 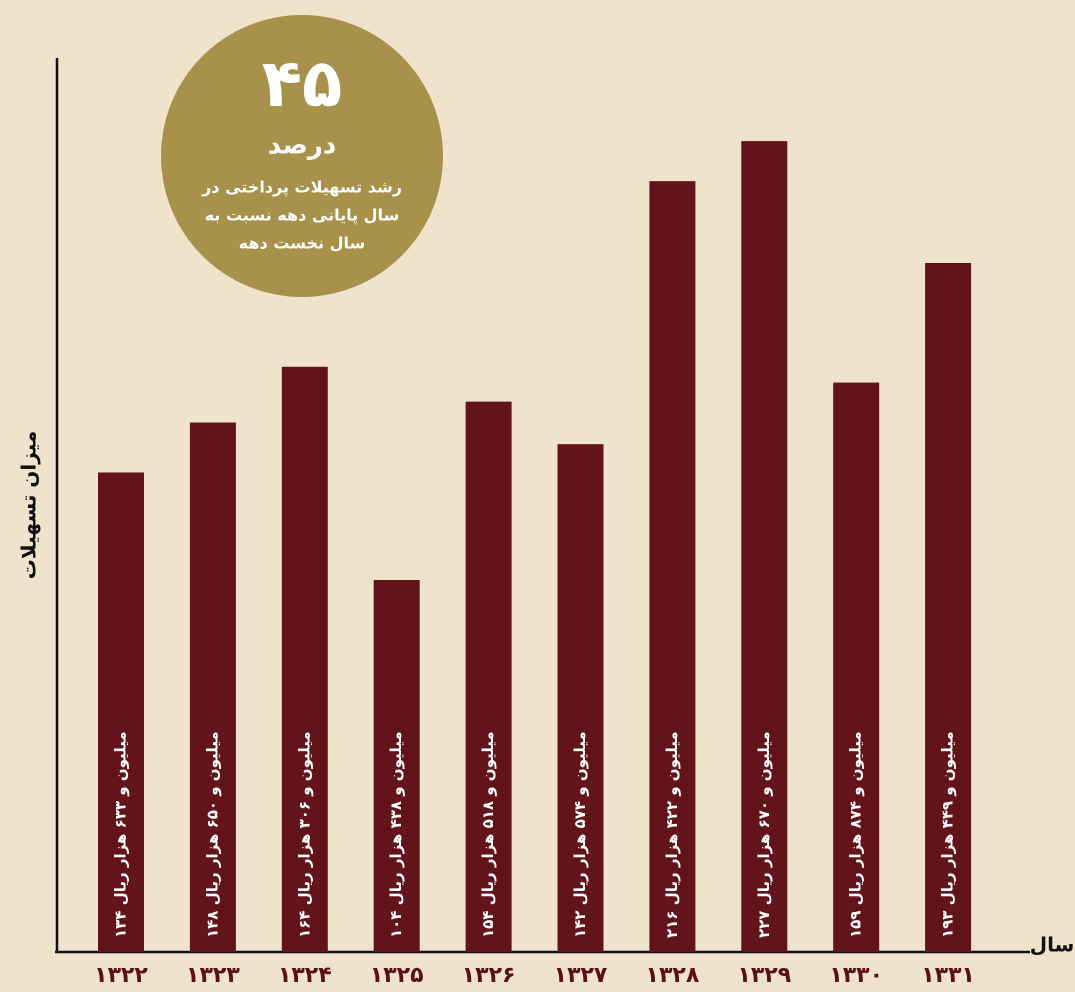 I want to click on x-tick-label: ۱۳۲۹, so click(x=764, y=975).